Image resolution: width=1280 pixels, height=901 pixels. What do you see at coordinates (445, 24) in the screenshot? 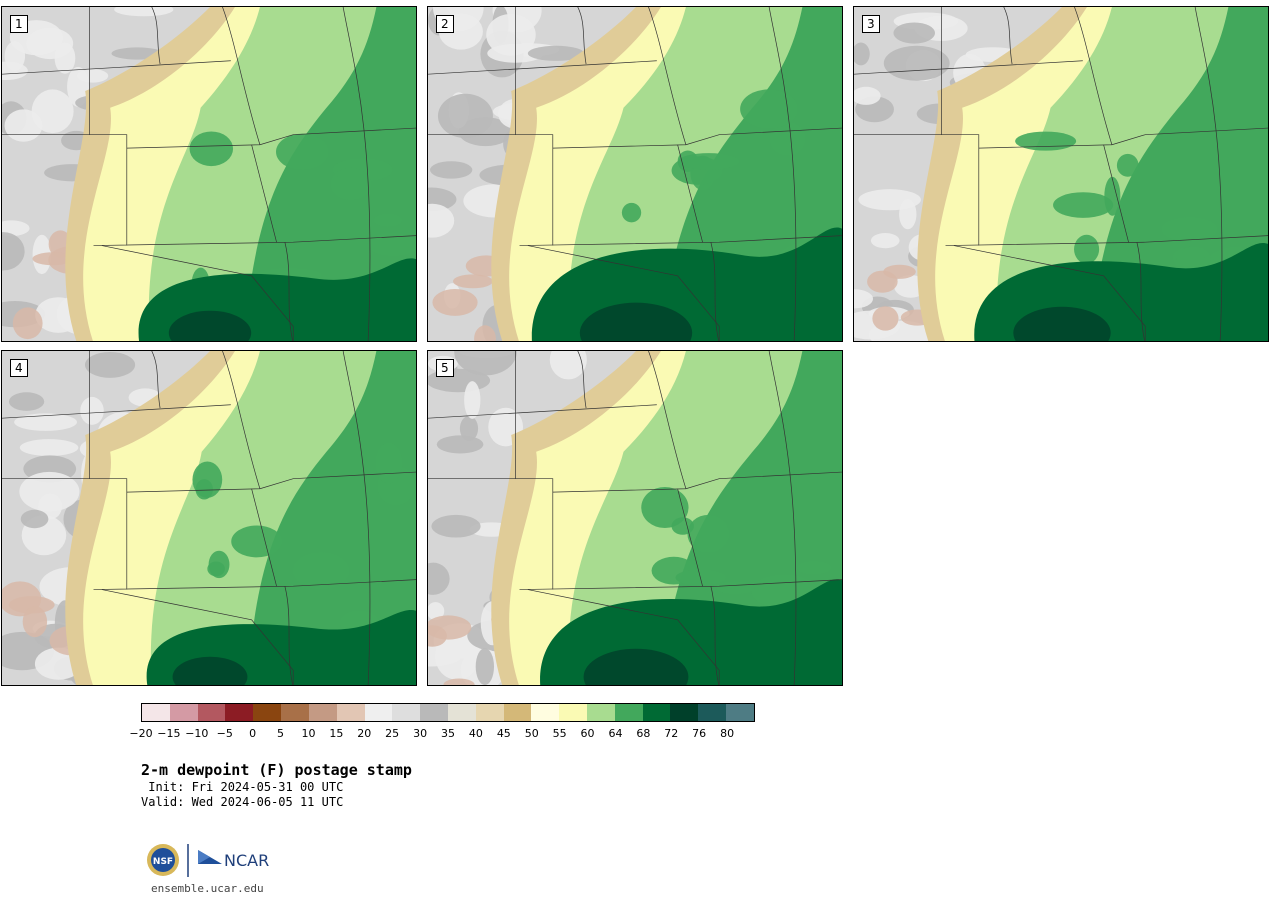
I see `member-label: 2` at bounding box center [445, 24].